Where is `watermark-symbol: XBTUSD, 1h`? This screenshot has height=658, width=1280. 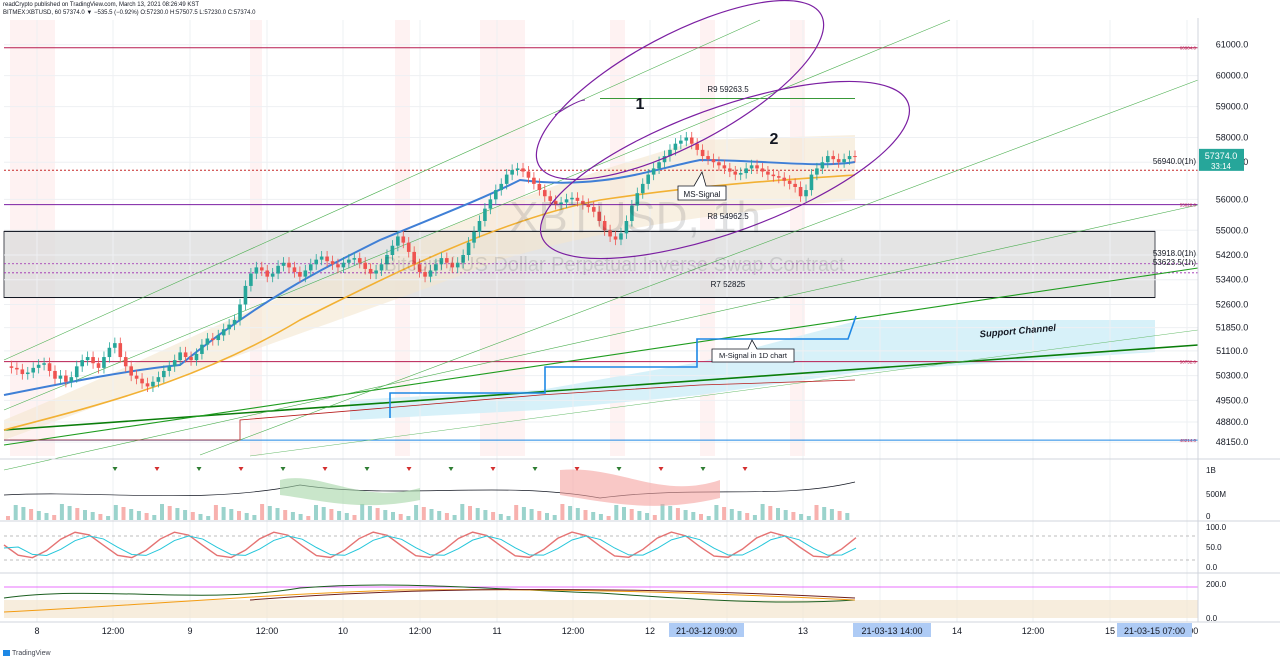
watermark-symbol: XBTUSD, 1h is located at coordinates (635, 217).